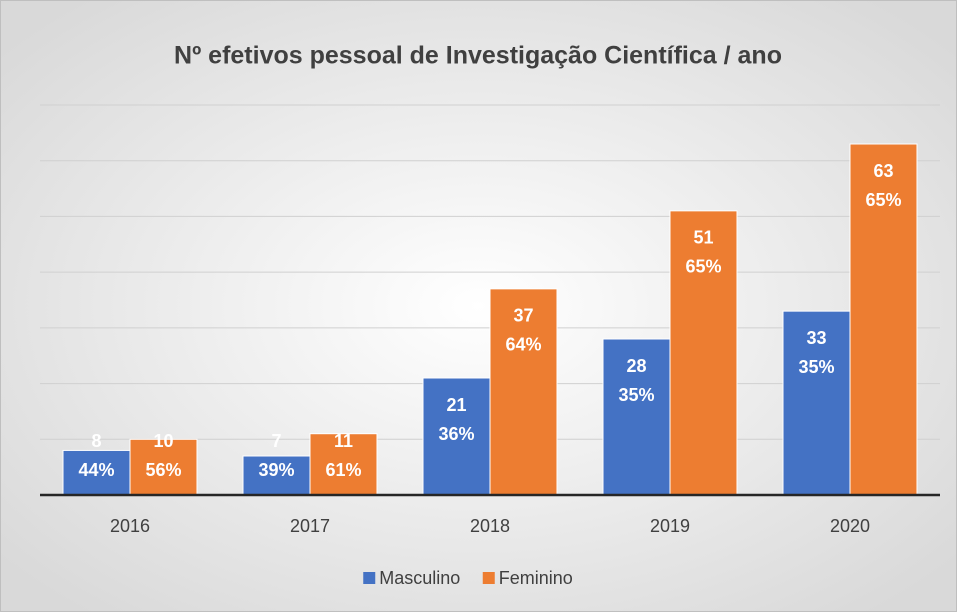 The width and height of the screenshot is (957, 612). What do you see at coordinates (816, 338) in the screenshot?
I see `data-label: 33` at bounding box center [816, 338].